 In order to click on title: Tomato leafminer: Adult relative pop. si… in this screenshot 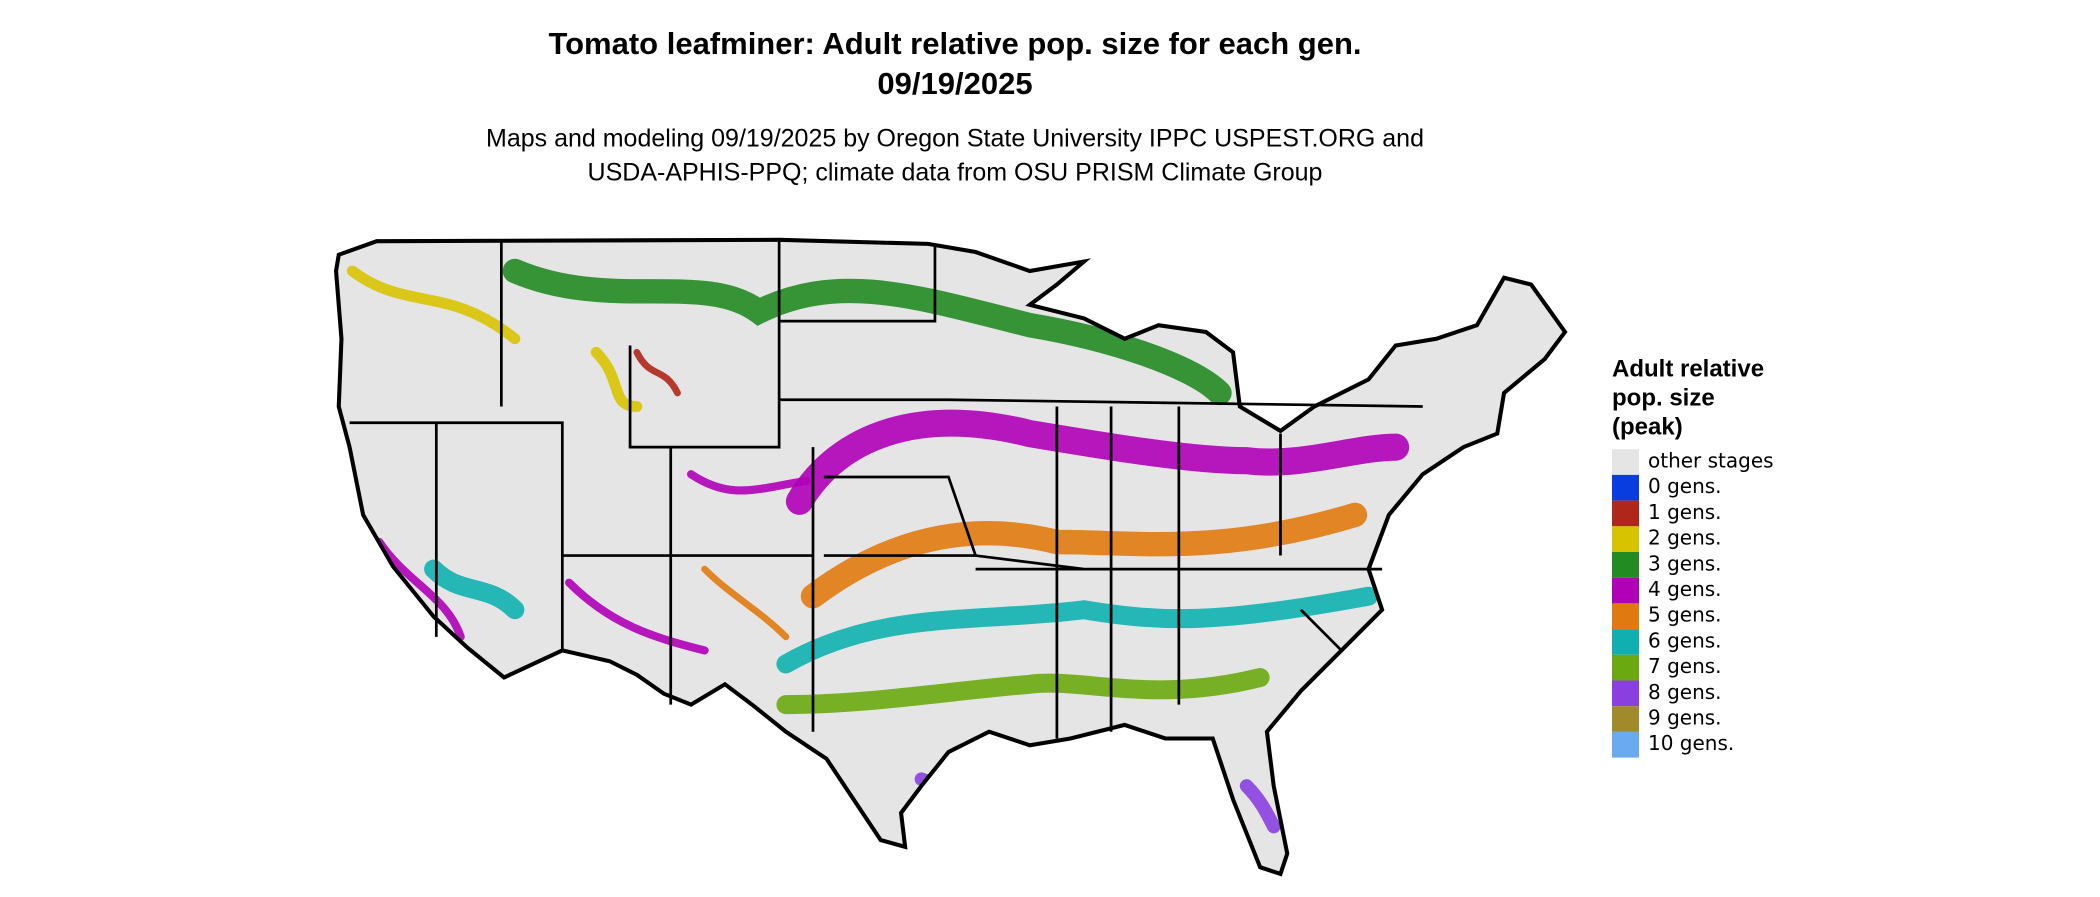, I will do `click(954, 43)`.